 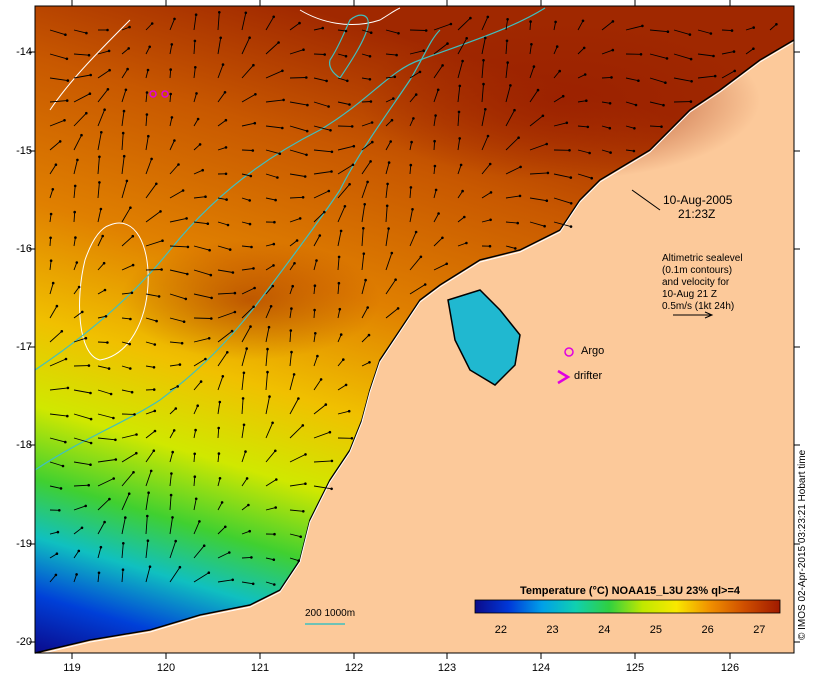 What do you see at coordinates (24, 52) in the screenshot?
I see `lat-tick-label: -14` at bounding box center [24, 52].